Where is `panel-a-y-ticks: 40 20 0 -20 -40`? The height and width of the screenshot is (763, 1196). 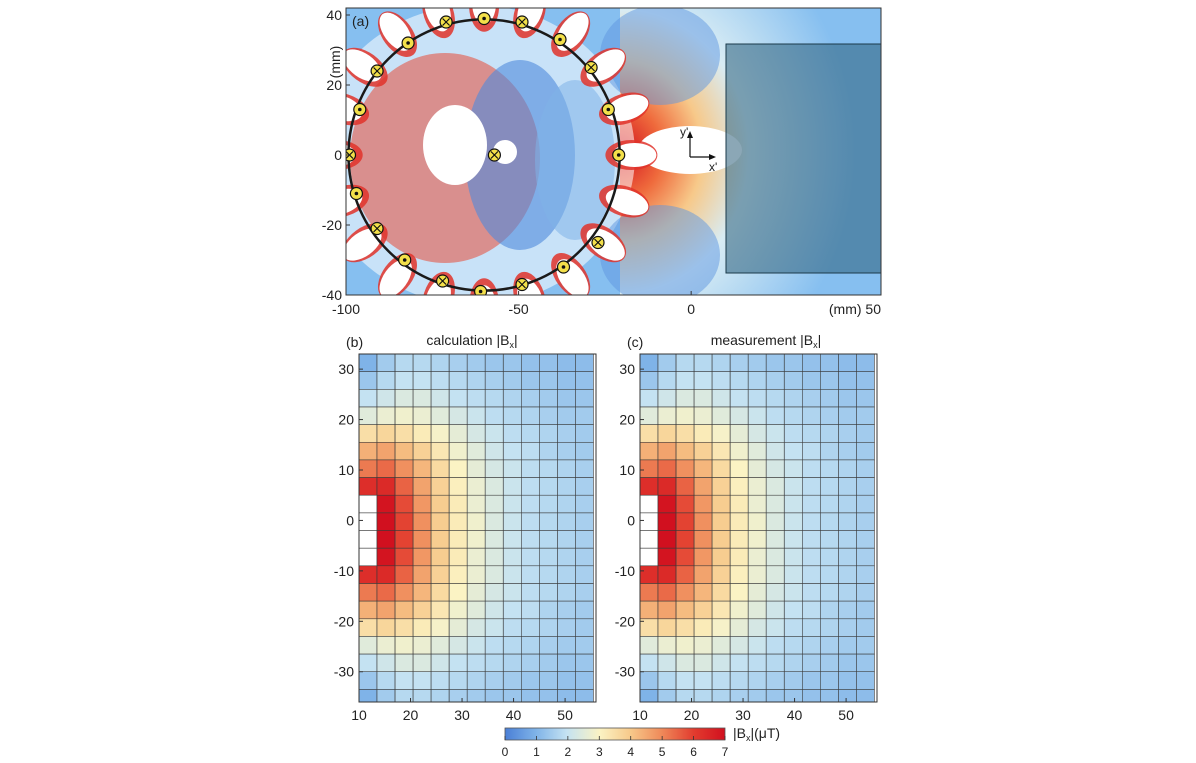
panel-a-y-ticks: 40 20 0 -20 -40 is located at coordinates (336, 155).